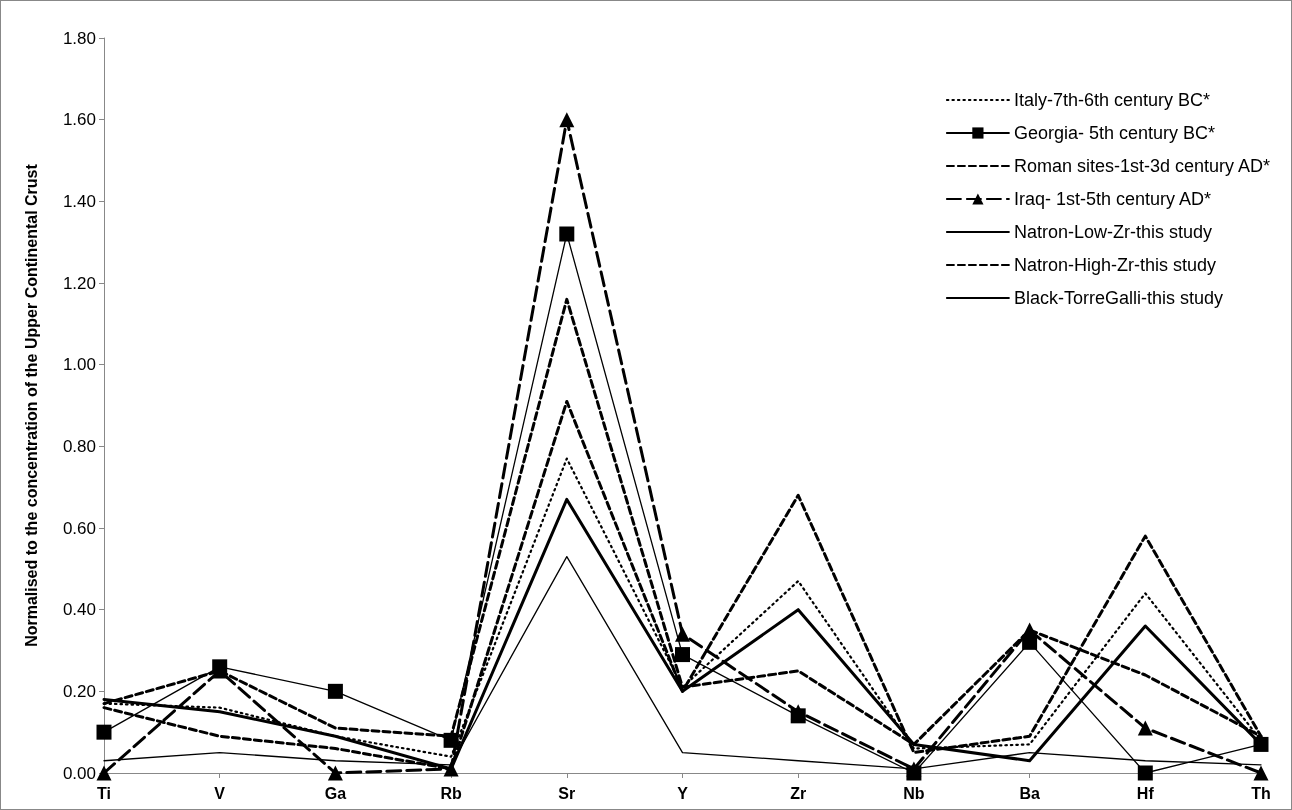  I want to click on y-tick-label: 0.60, so click(79, 528).